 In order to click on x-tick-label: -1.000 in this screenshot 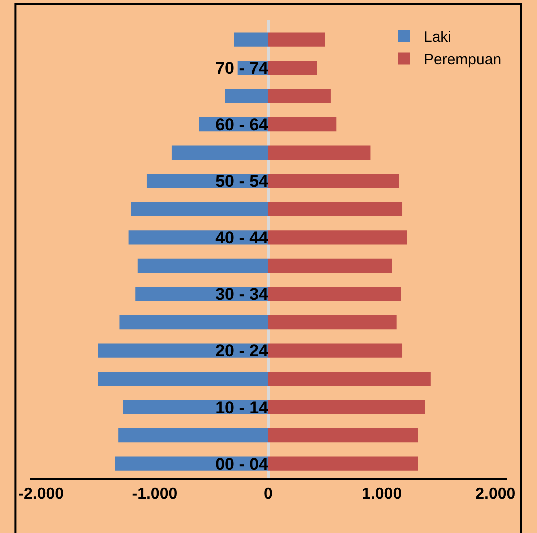, I will do `click(155, 494)`.